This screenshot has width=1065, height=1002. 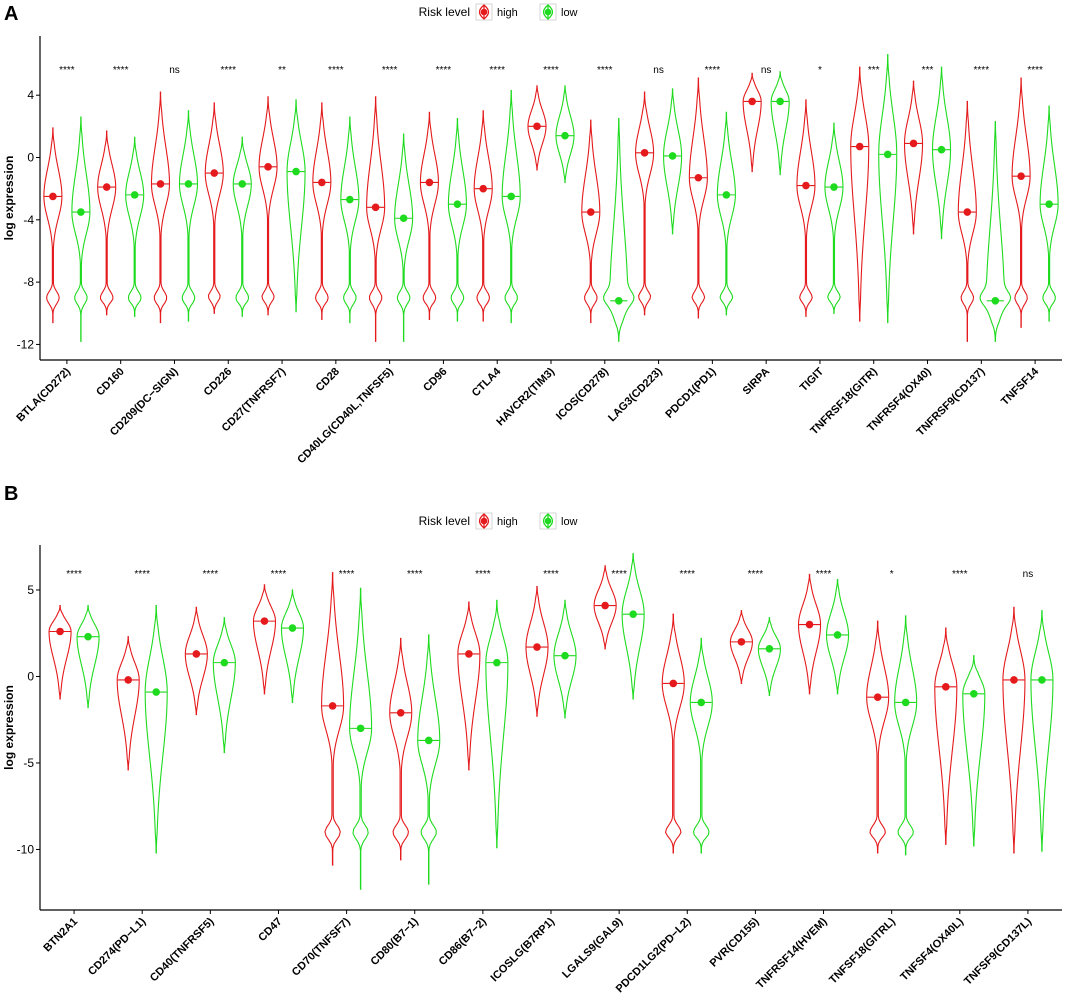 What do you see at coordinates (394, 941) in the screenshot?
I see `x-tick-label: CD80(B7−1)` at bounding box center [394, 941].